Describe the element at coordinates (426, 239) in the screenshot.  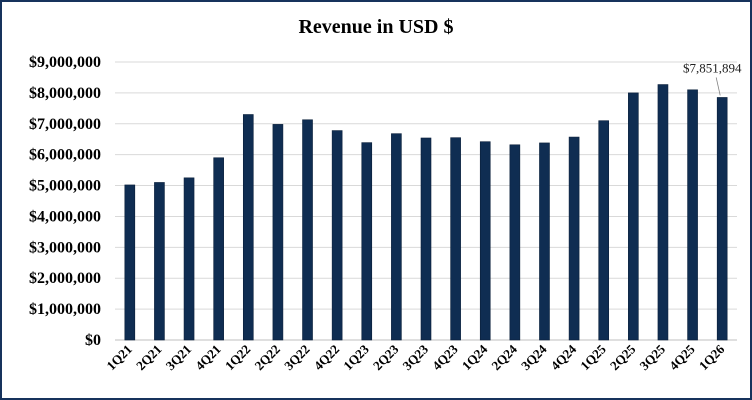
I see `bar-3Q23` at that location.